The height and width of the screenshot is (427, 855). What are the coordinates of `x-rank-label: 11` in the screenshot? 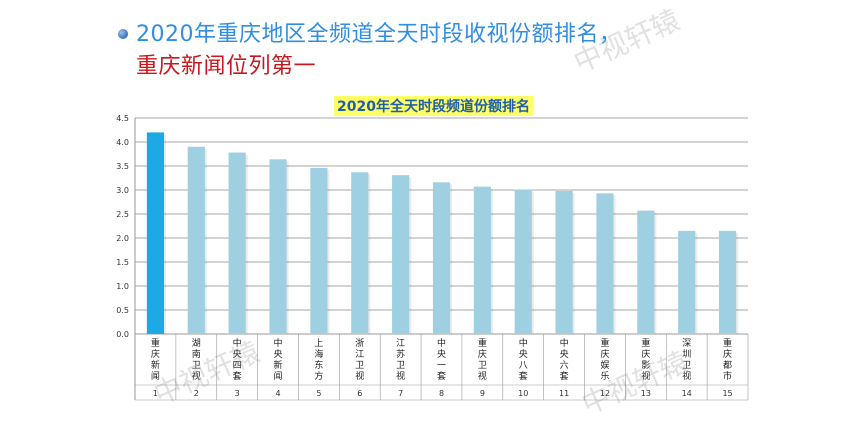 It's located at (564, 393).